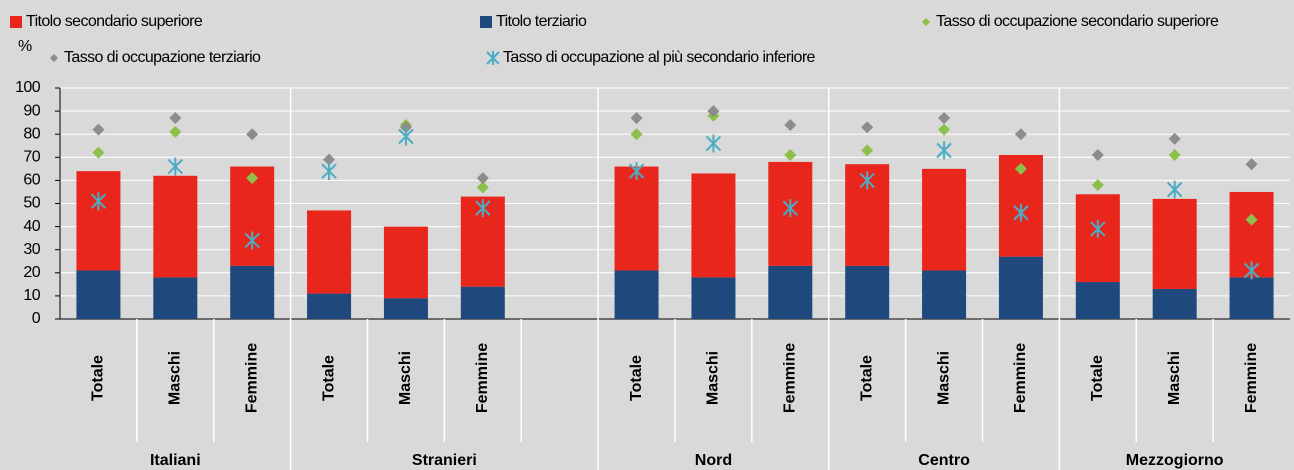  What do you see at coordinates (31, 249) in the screenshot?
I see `y-tick-label: 30` at bounding box center [31, 249].